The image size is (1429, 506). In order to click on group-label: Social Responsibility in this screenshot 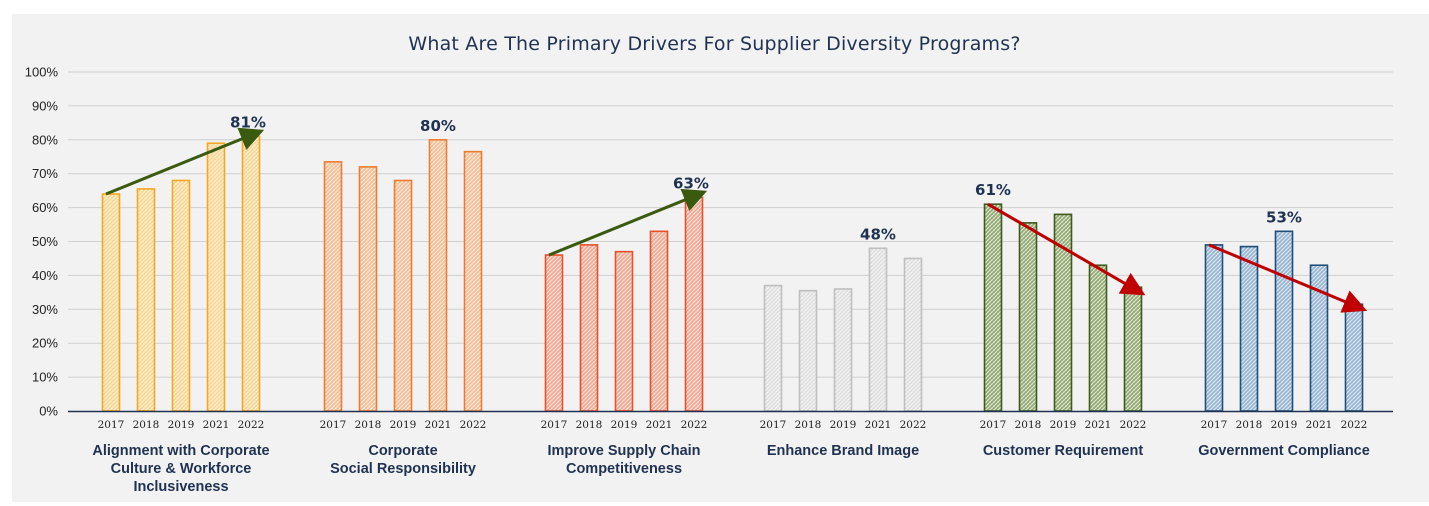, I will do `click(403, 469)`.